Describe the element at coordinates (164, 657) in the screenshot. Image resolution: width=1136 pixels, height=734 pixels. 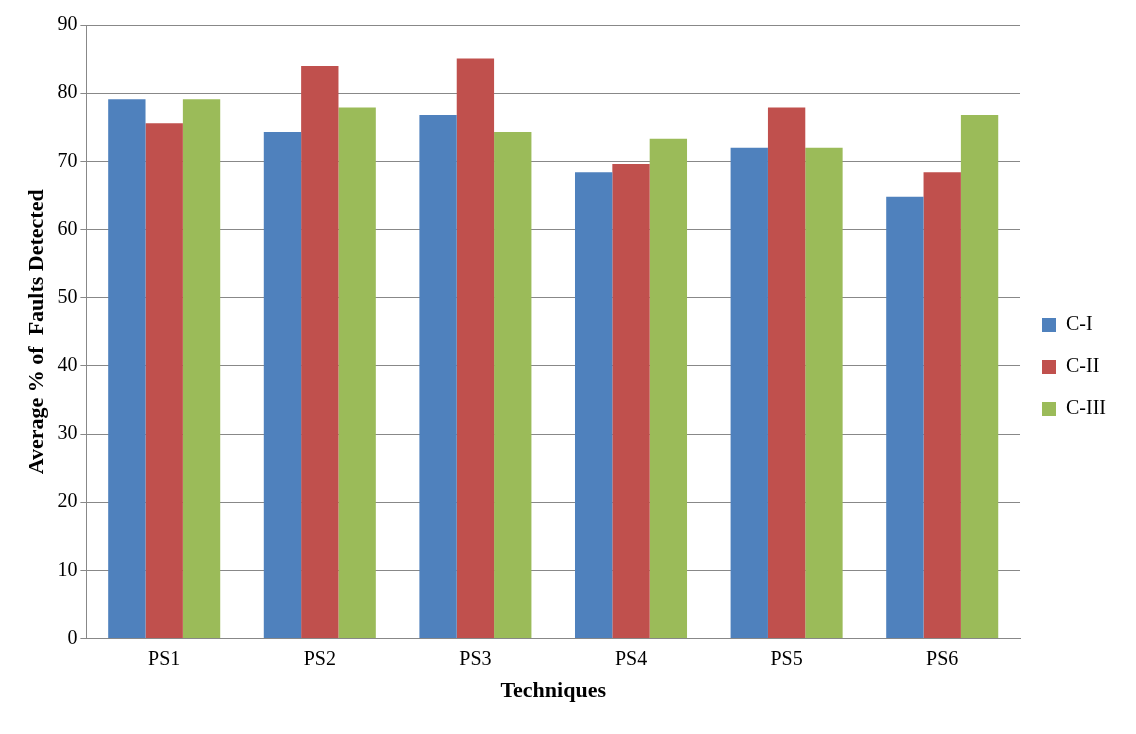
I see `x-tick-label: PS1` at that location.